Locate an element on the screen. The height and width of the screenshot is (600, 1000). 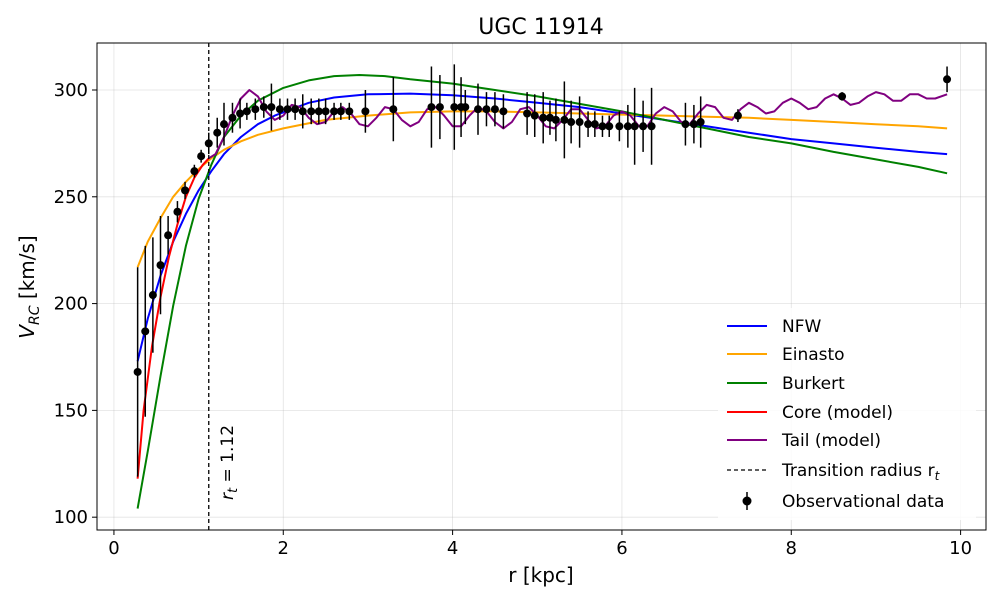
y-tick-label: 200 is located at coordinates (71, 304).